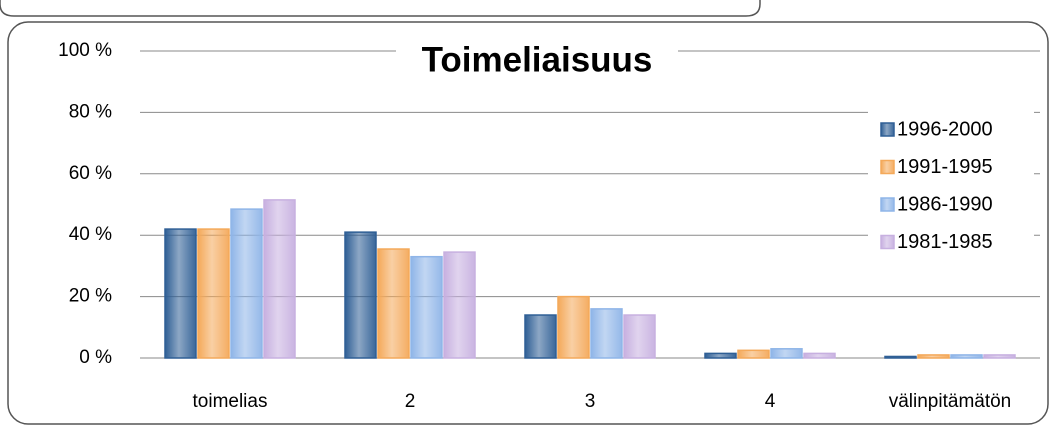 The width and height of the screenshot is (1056, 428). What do you see at coordinates (95, 357) in the screenshot?
I see `y-tick-label: 0 %` at bounding box center [95, 357].